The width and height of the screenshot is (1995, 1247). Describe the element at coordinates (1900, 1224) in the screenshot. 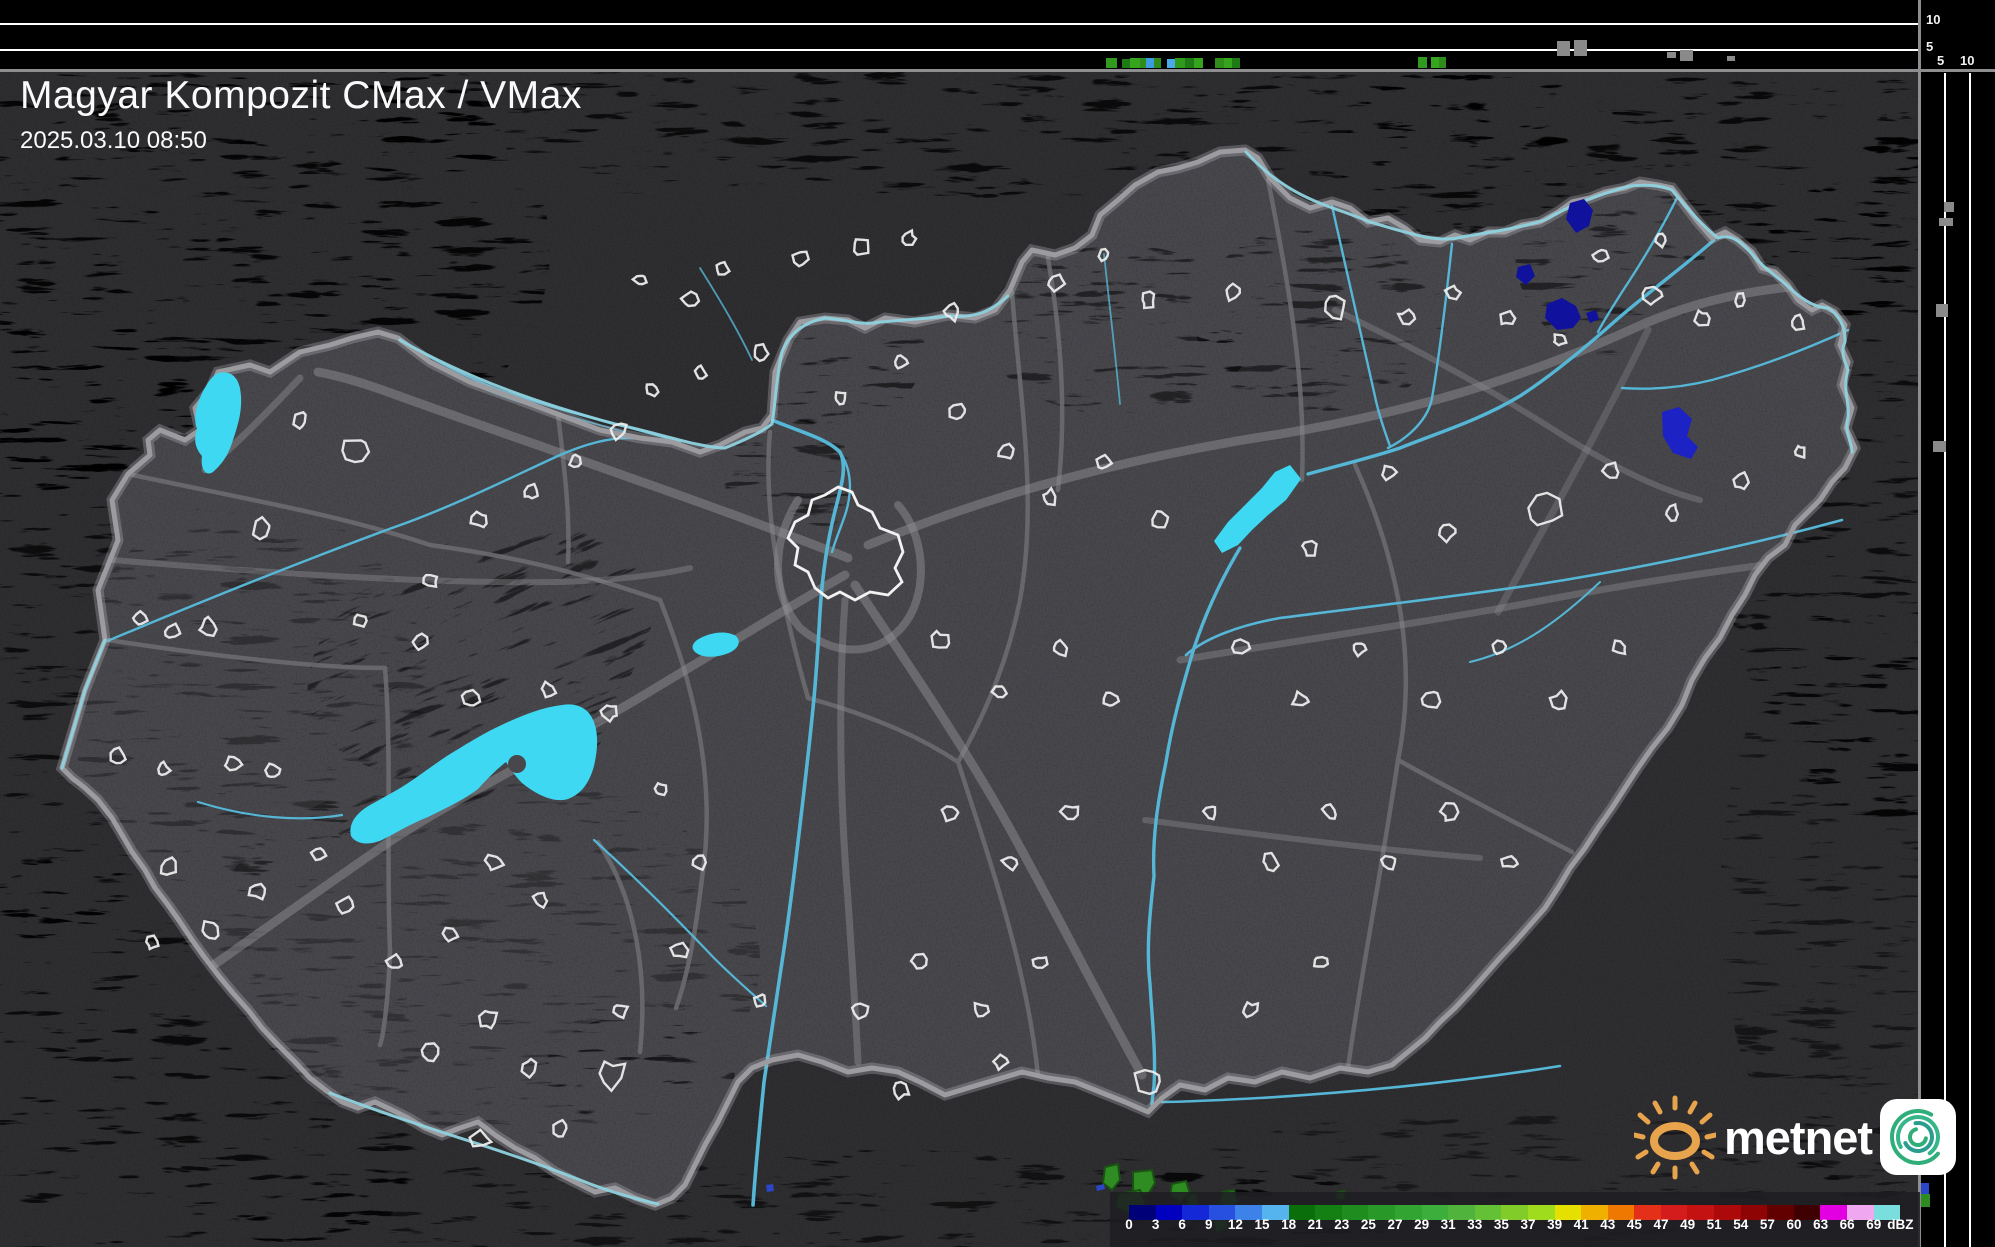

I see `dbz-tick-label: dBZ` at that location.